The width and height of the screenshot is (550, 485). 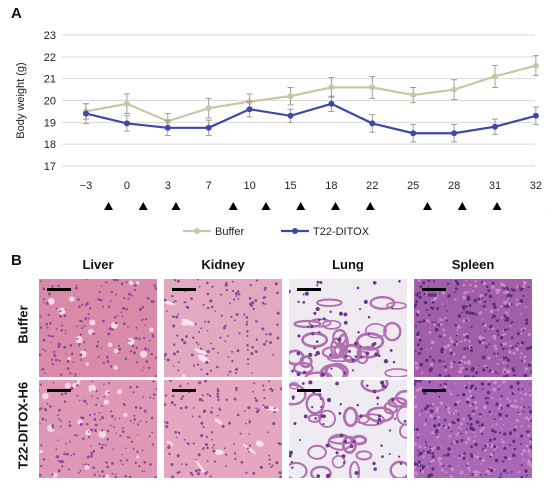 I want to click on x-tick-label: 0, so click(x=127, y=186).